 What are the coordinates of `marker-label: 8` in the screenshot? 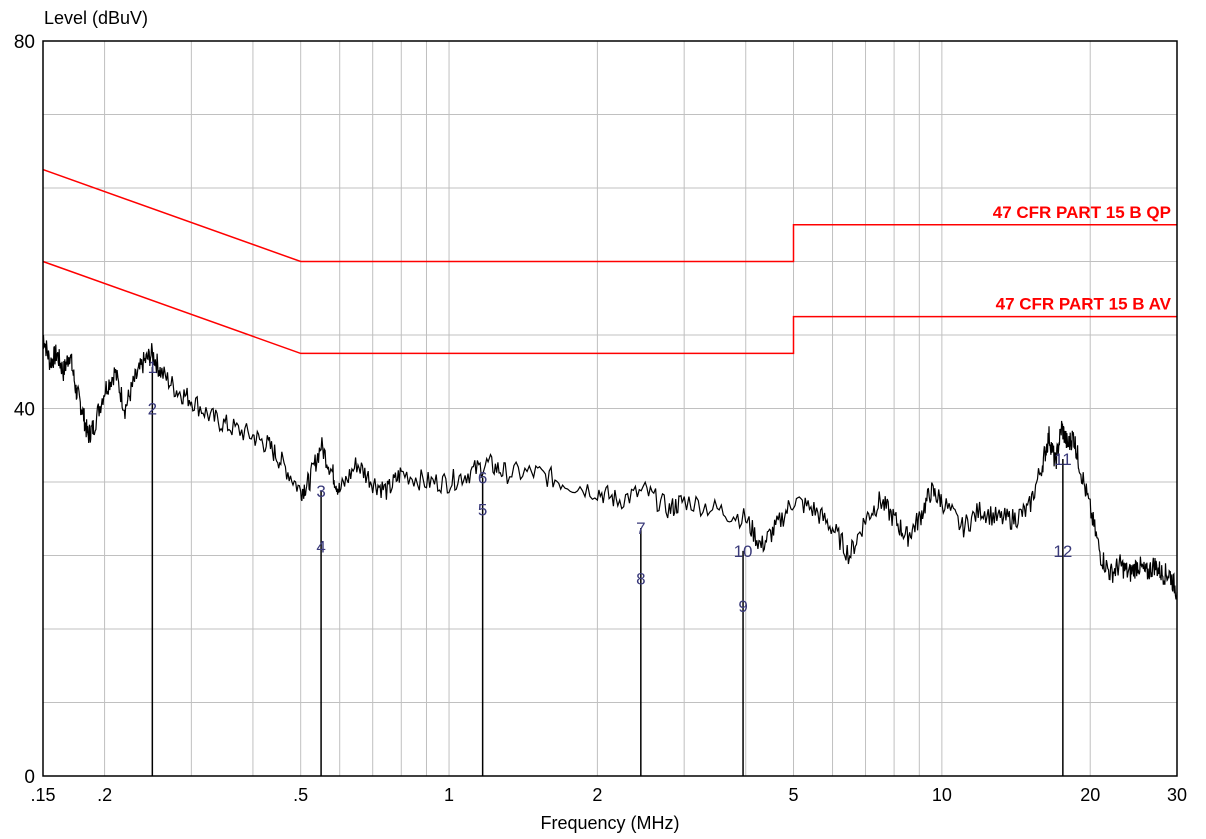 It's located at (640, 578).